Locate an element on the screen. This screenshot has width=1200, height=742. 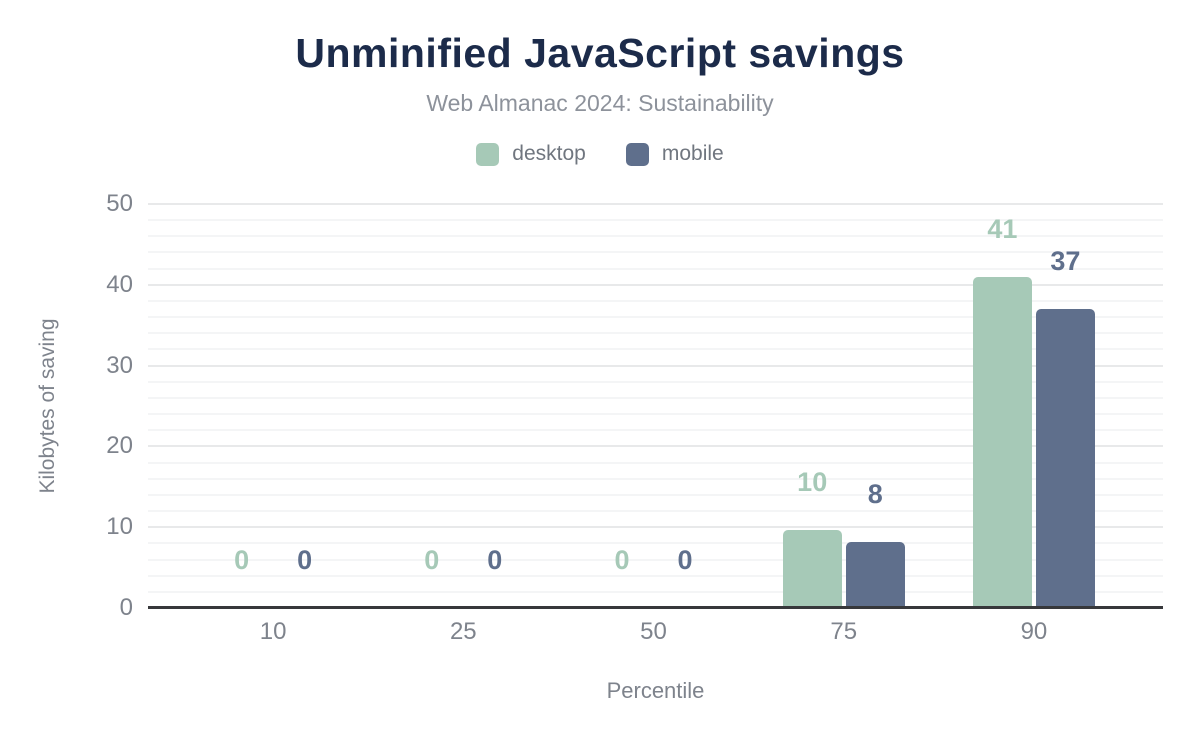
mobile-bar-p75: 8 is located at coordinates (875, 544).